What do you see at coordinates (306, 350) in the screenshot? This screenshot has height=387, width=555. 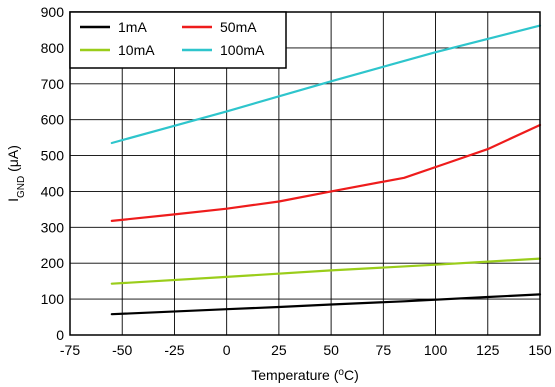 I see `x-tick-labels: -75 -50 -25 0 25 50 75 100 125 150` at bounding box center [306, 350].